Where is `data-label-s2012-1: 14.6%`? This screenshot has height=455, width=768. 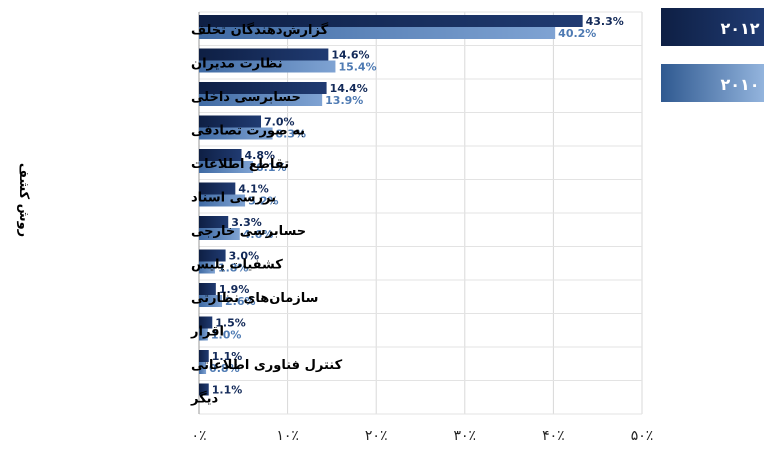
data-label-s2012-1: 14.6% is located at coordinates (350, 55).